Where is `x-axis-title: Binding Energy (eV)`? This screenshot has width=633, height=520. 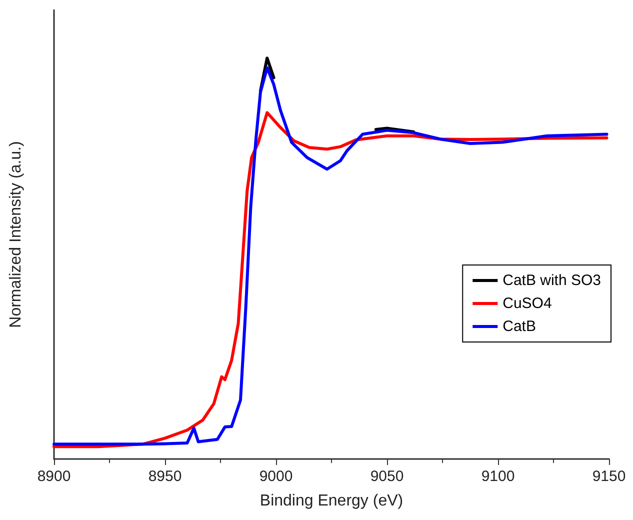
x-axis-title: Binding Energy (eV) is located at coordinates (332, 501).